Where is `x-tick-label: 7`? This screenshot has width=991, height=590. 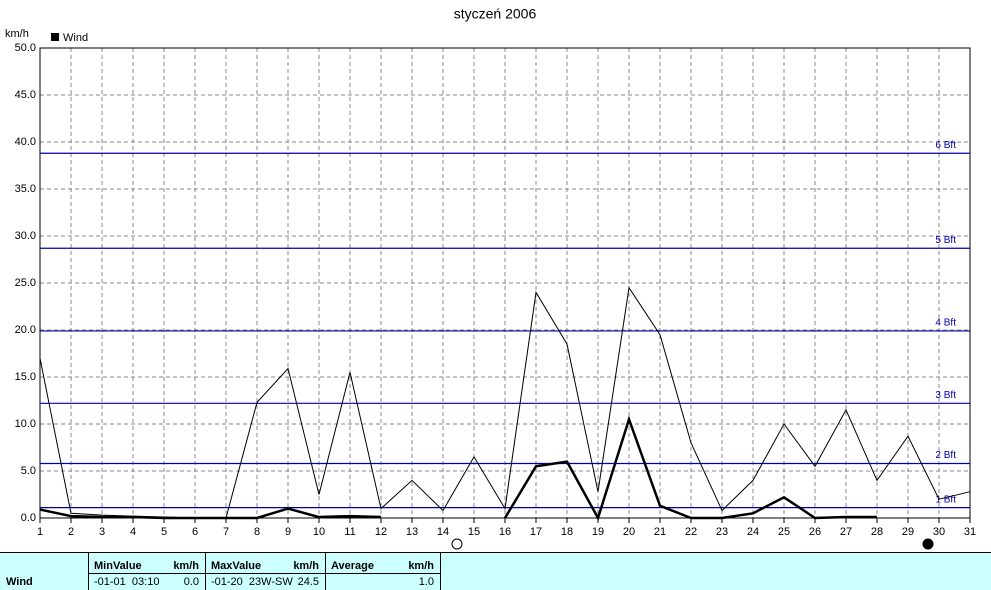 x-tick-label: 7 is located at coordinates (226, 532).